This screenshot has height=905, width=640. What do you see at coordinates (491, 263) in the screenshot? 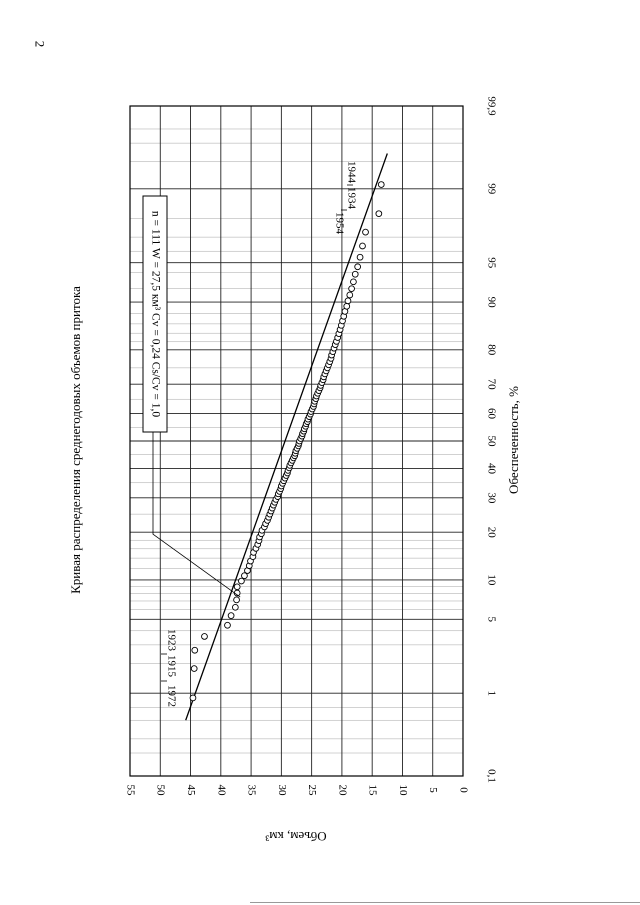
I see `x-tick-label: 95` at bounding box center [491, 263].